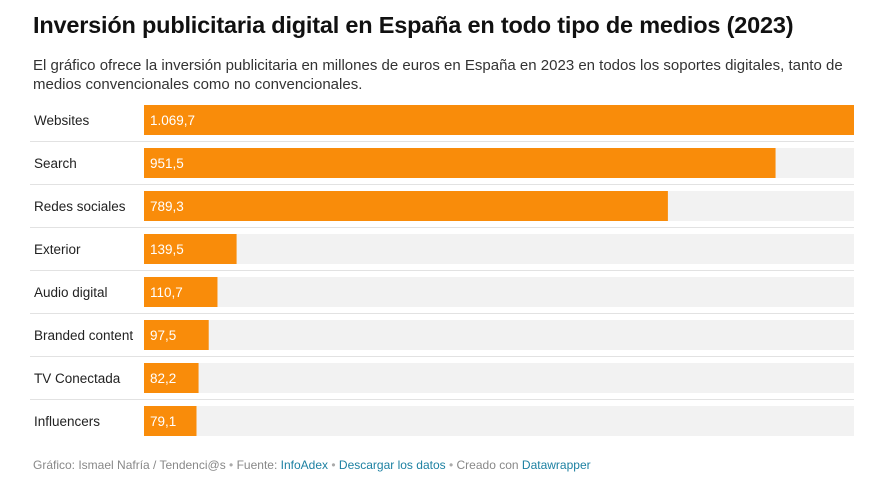 This screenshot has height=487, width=887. What do you see at coordinates (163, 378) in the screenshot?
I see `value-label: 82,2` at bounding box center [163, 378].